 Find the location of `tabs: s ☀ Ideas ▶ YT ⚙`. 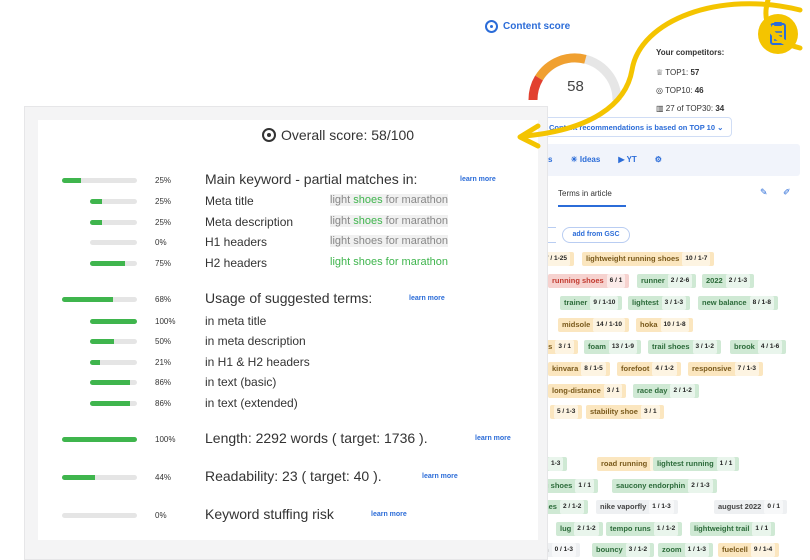

tabs: s ☀ Ideas ▶ YT ⚙ is located at coordinates (605, 159).